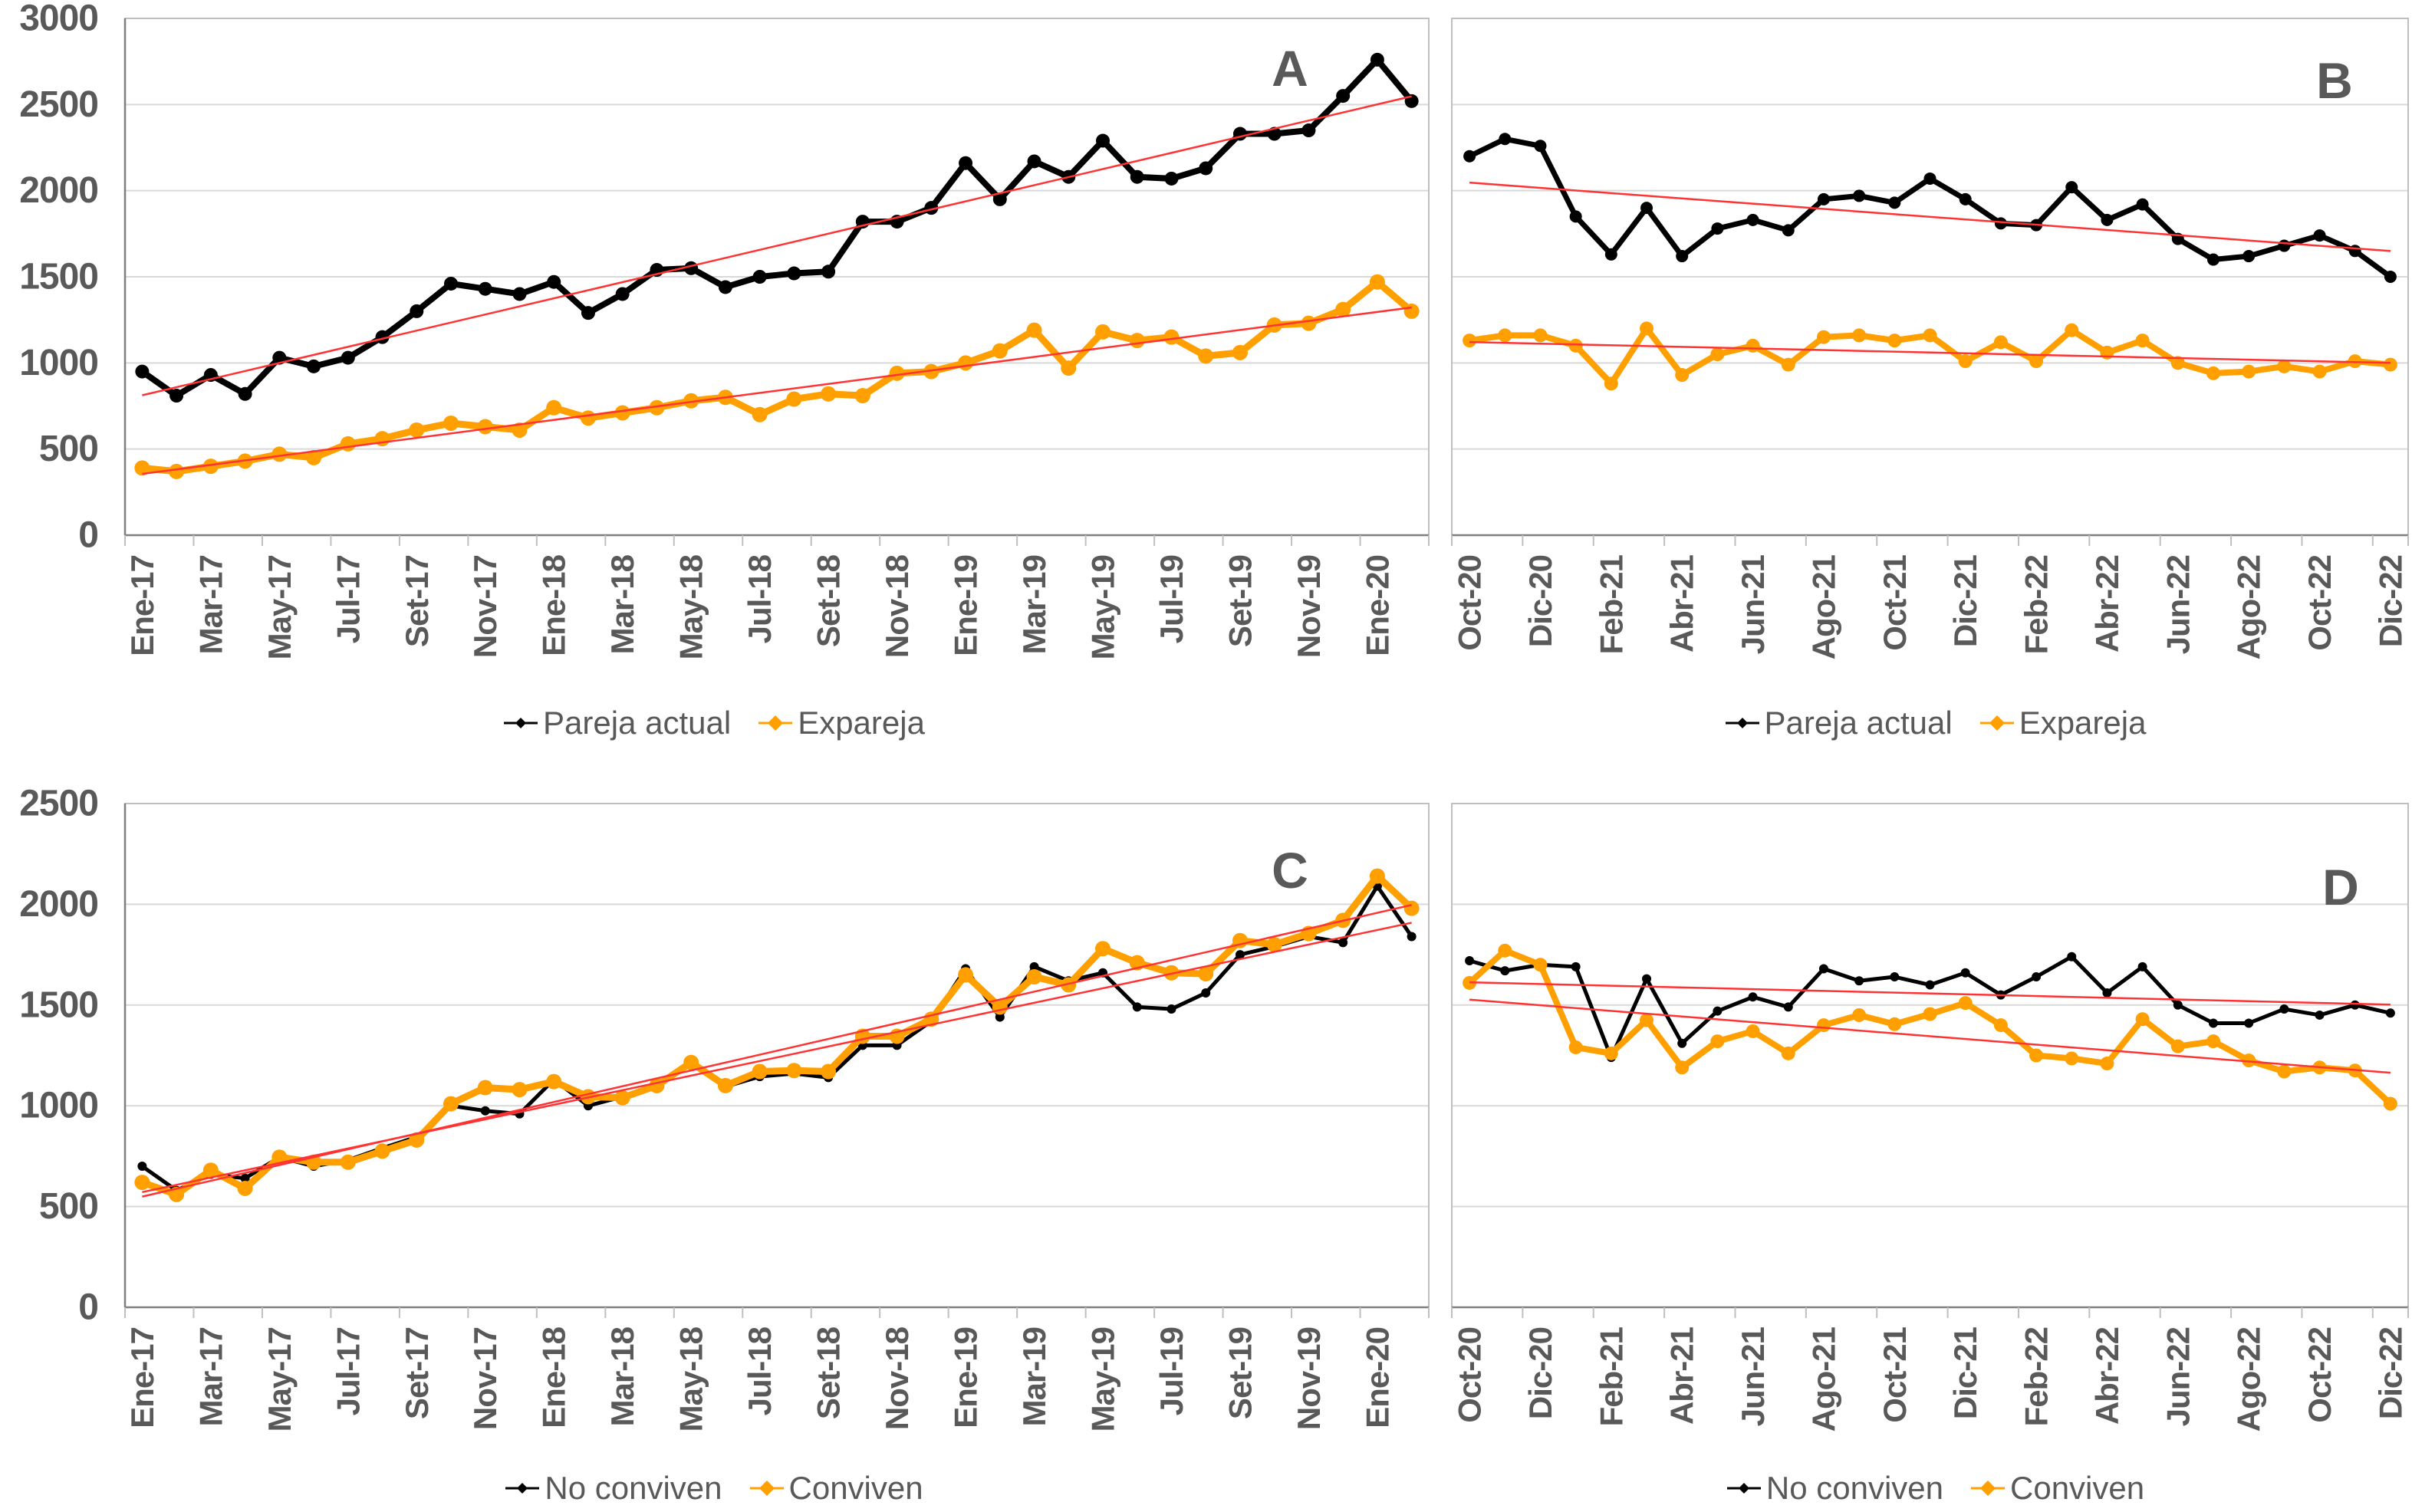 The image size is (2435, 1512). Describe the element at coordinates (58, 19) in the screenshot. I see `y-tick-label: 3000` at that location.